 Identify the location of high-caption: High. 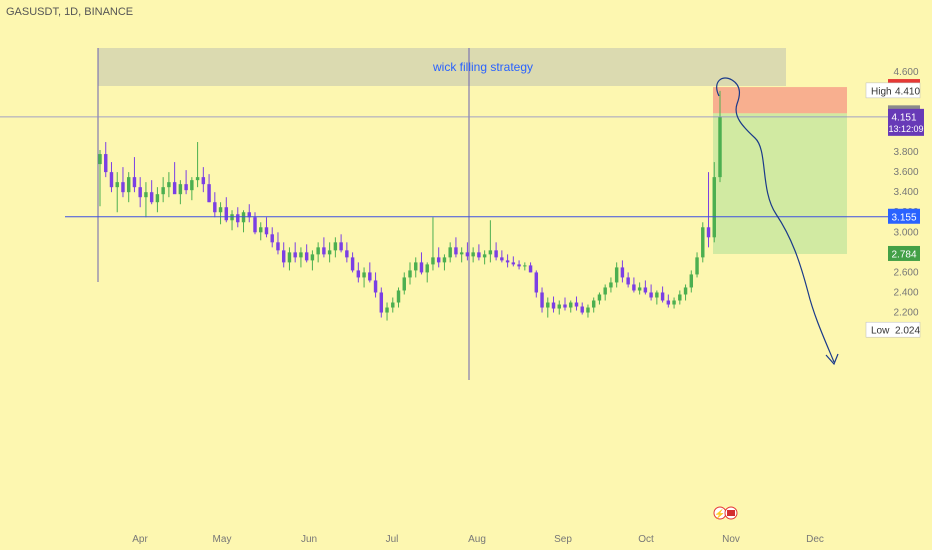
(881, 91).